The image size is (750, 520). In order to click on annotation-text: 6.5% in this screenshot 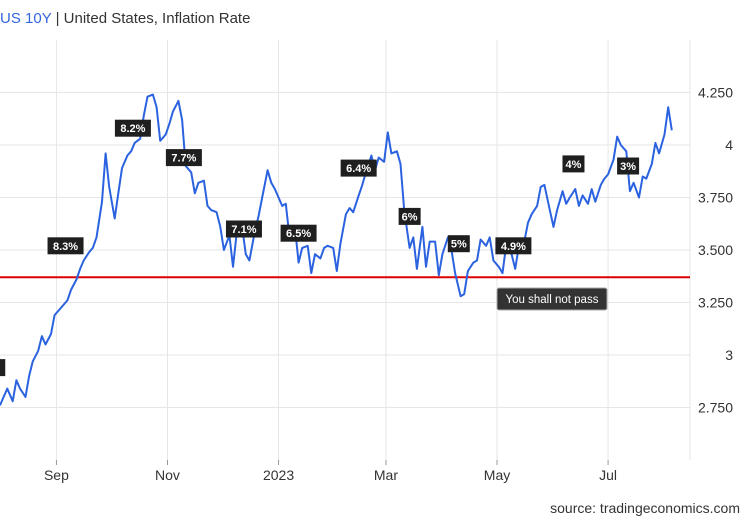, I will do `click(298, 234)`.